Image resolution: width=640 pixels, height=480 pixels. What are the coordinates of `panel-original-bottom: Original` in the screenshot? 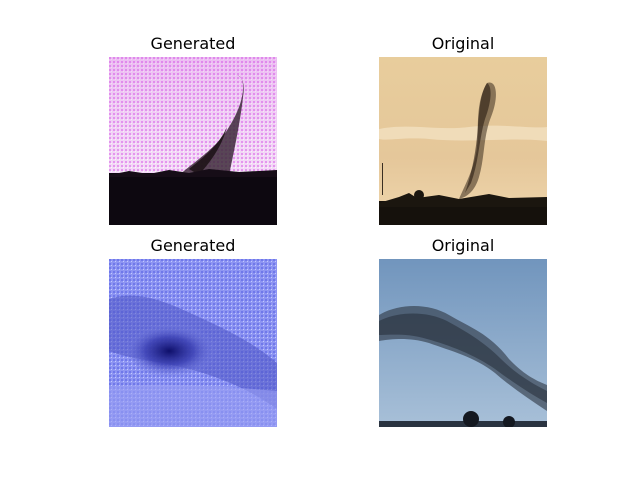 It's located at (463, 330).